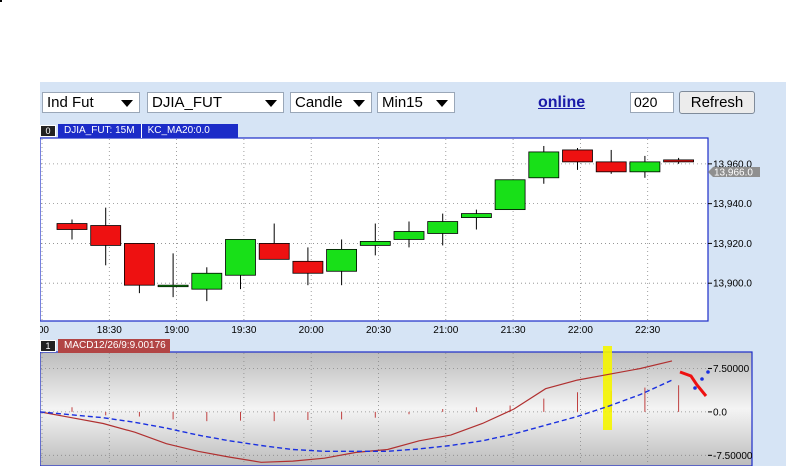 The width and height of the screenshot is (786, 466). I want to click on x-tick-label: 22:30, so click(647, 330).